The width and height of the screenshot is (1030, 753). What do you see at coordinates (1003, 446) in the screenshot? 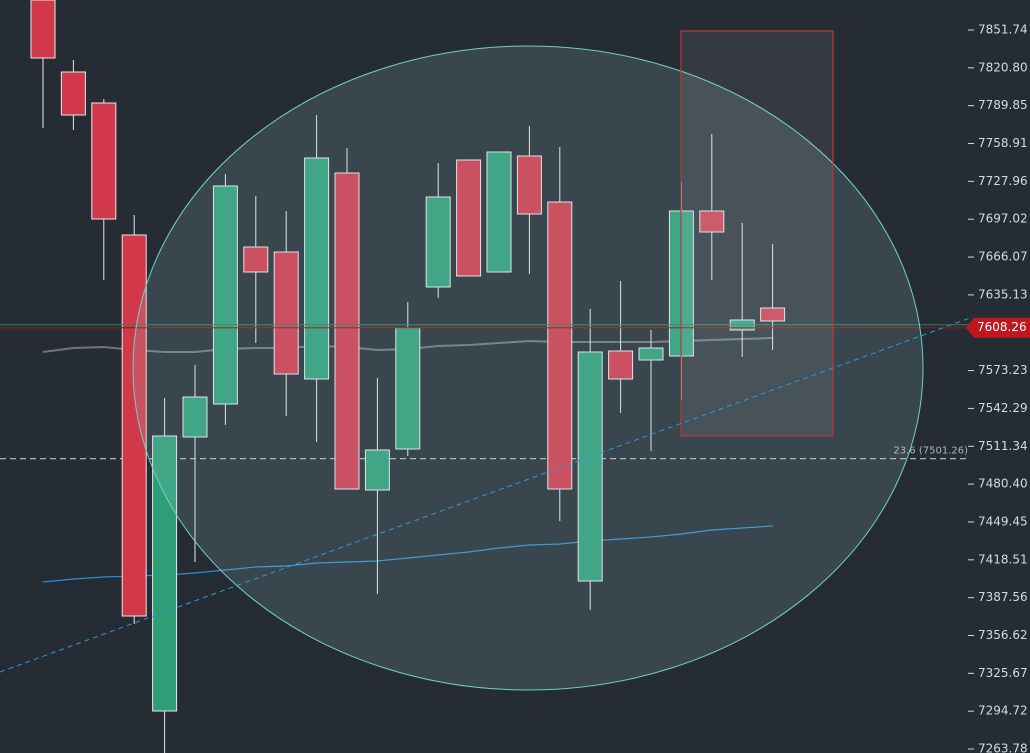
I see `y-tick-label: 7511.34` at bounding box center [1003, 446].